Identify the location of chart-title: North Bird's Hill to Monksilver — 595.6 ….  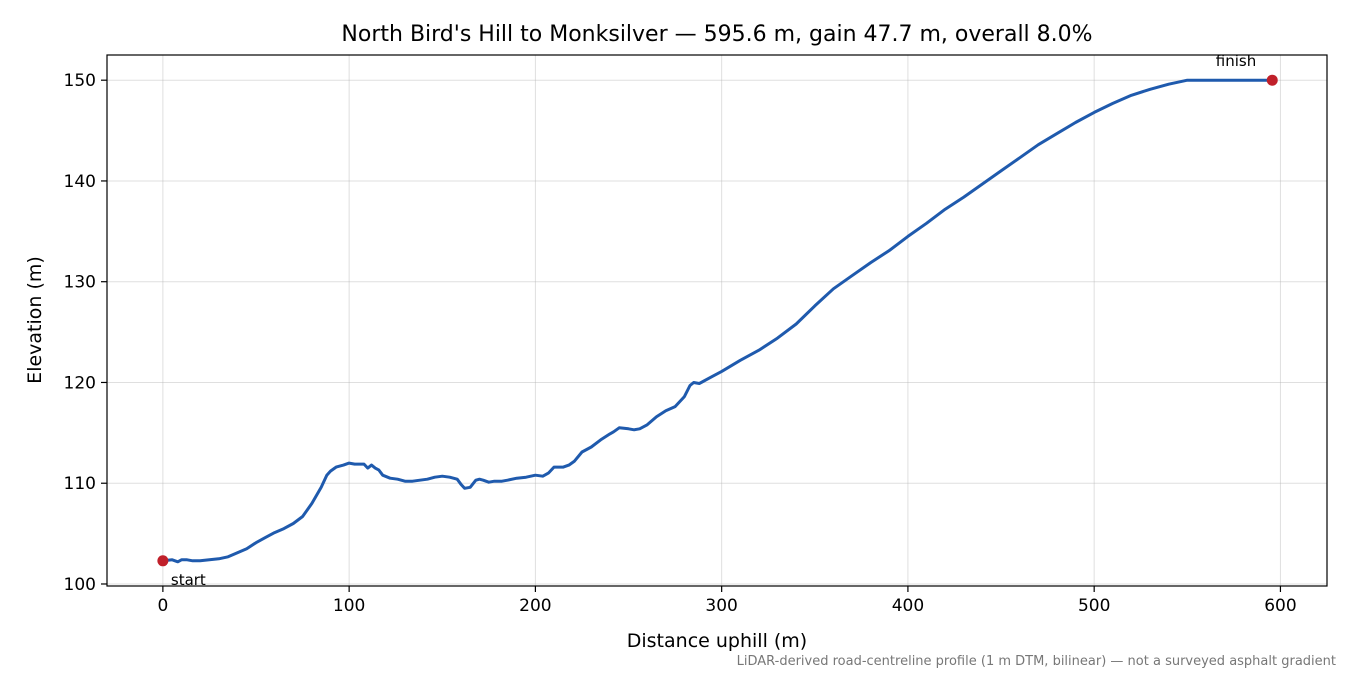
(716, 34).